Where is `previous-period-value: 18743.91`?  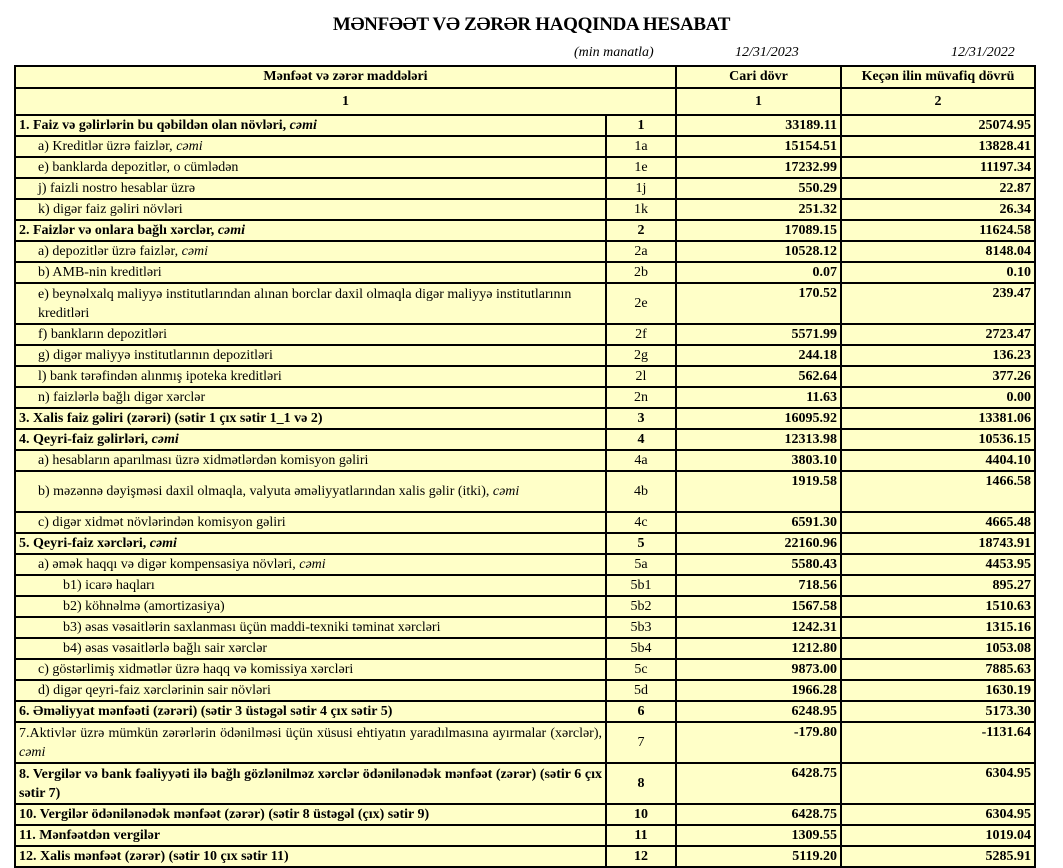 previous-period-value: 18743.91 is located at coordinates (938, 543).